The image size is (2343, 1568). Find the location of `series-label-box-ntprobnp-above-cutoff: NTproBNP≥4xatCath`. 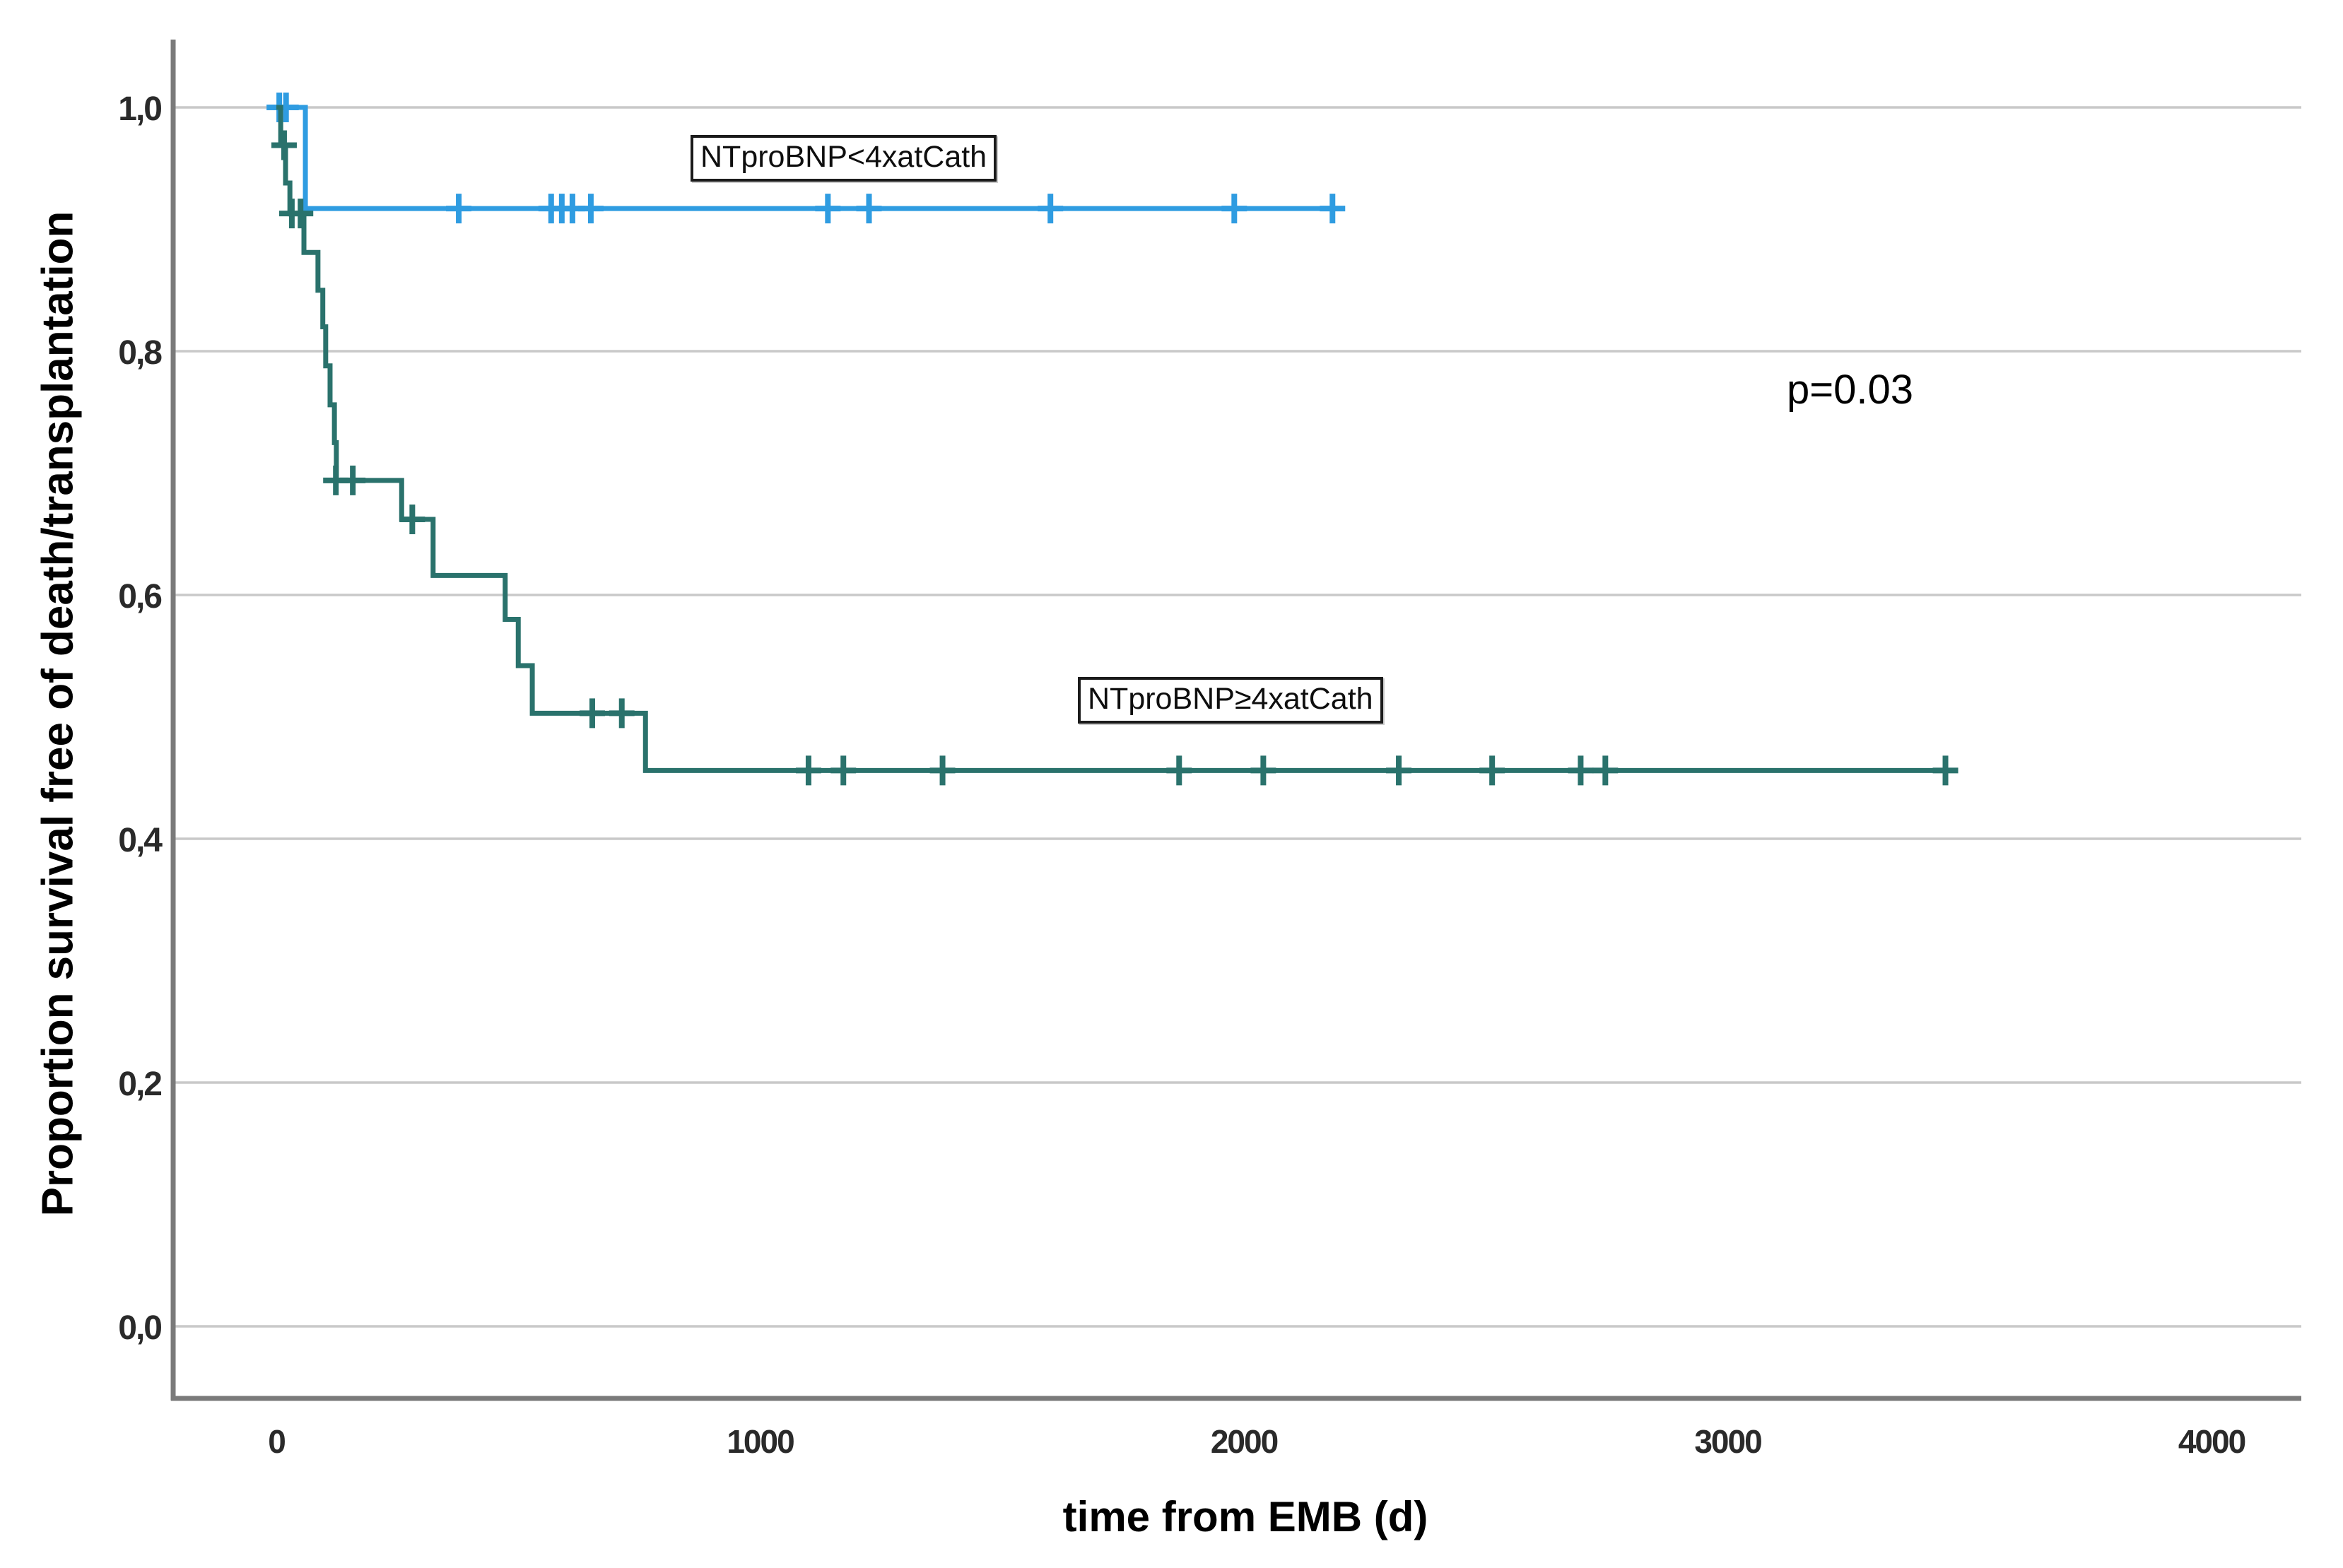

series-label-box-ntprobnp-above-cutoff: NTproBNP≥4xatCath is located at coordinates (1230, 700).